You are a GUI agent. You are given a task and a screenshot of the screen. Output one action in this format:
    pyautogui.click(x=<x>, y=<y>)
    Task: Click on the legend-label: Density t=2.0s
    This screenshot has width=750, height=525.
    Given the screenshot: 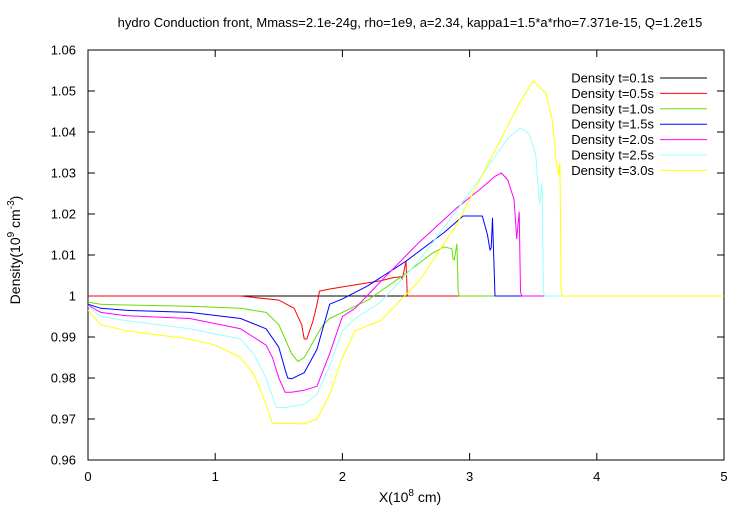 What is the action you would take?
    pyautogui.click(x=612, y=139)
    